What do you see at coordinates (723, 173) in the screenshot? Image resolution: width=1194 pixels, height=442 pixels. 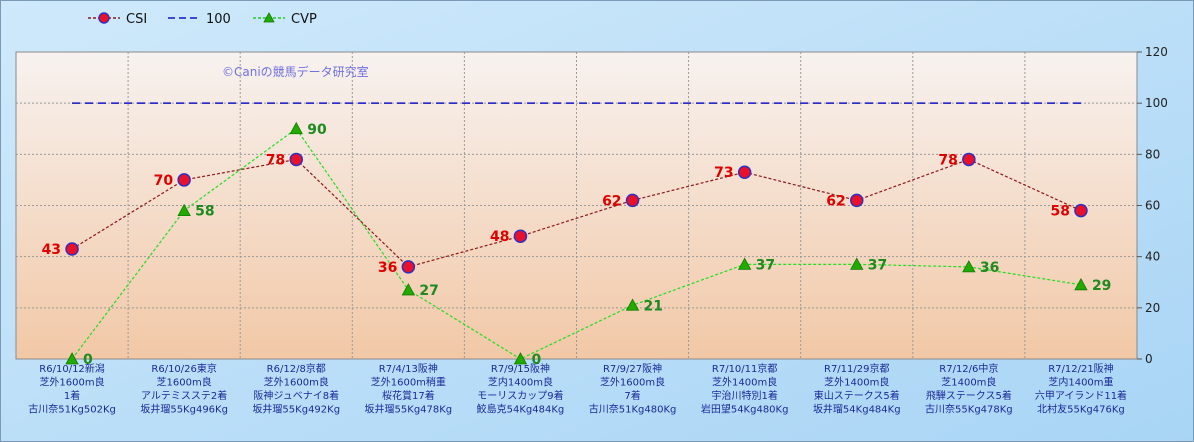 I see `csi-data-label: 73` at bounding box center [723, 173].